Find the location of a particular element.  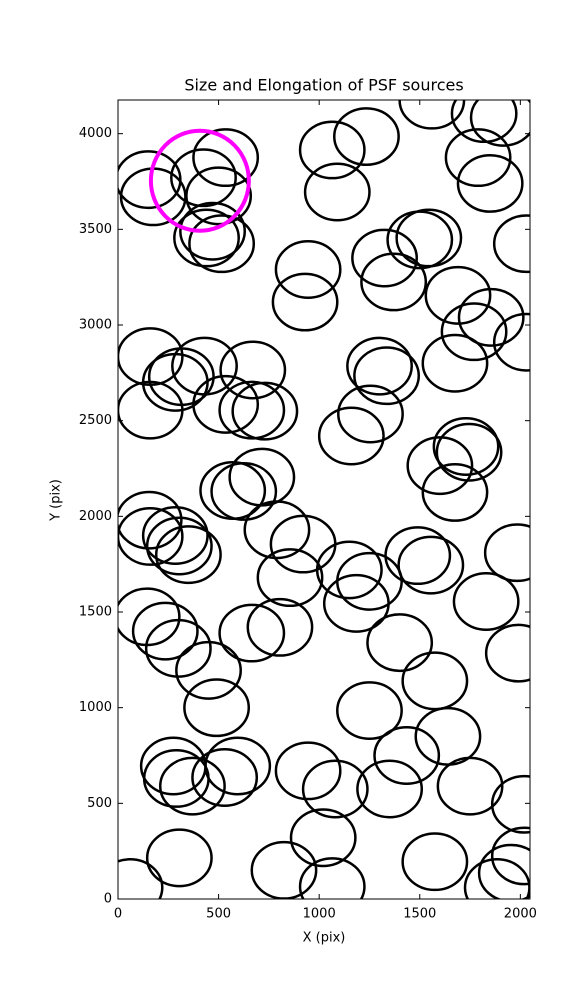

y-tick-label: 1000 is located at coordinates (95, 707).